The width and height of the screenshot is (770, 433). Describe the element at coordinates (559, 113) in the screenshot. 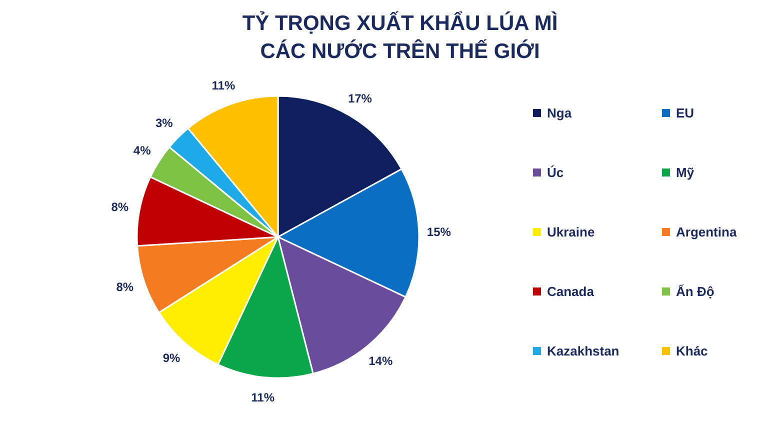

I see `legend-label: Nga` at that location.